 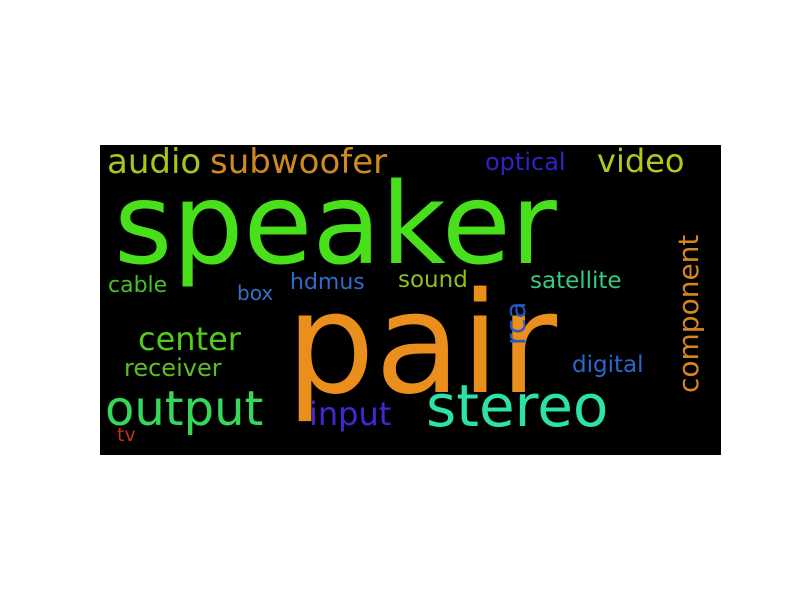 I want to click on word-optical: optical, so click(x=525, y=162).